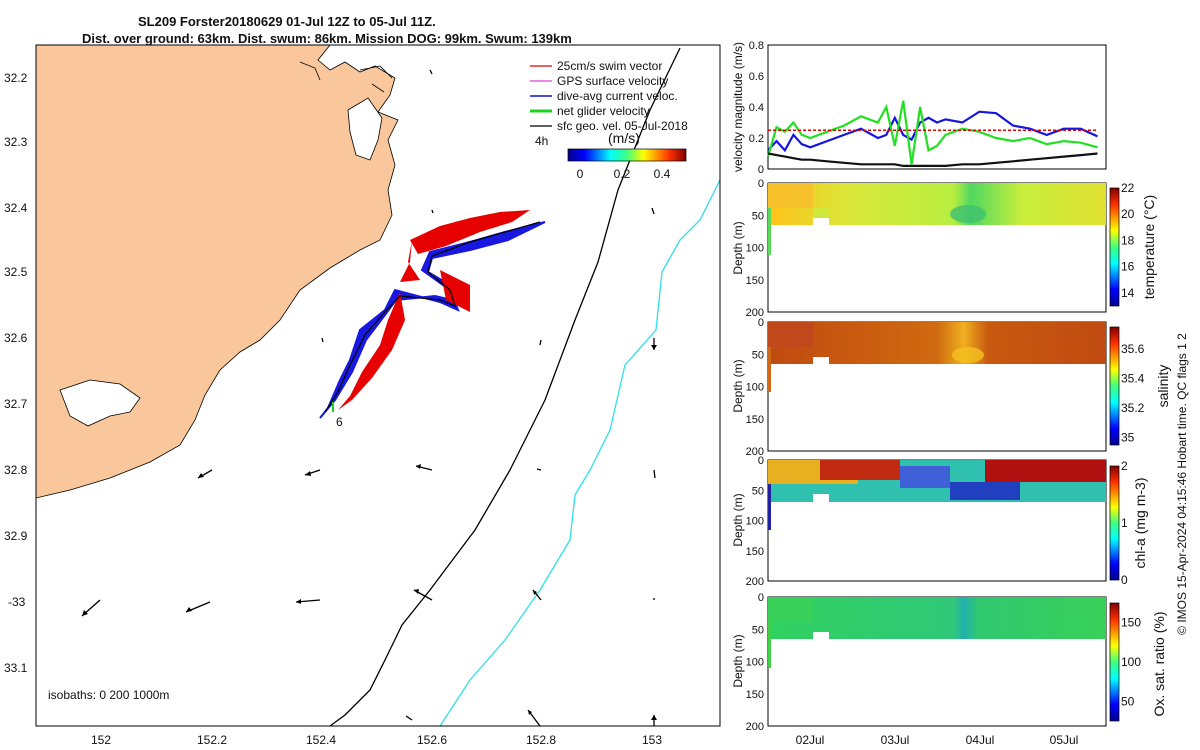 The image size is (1200, 750). I want to click on legend-dive-avg: dive-avg current veloc., so click(617, 96).